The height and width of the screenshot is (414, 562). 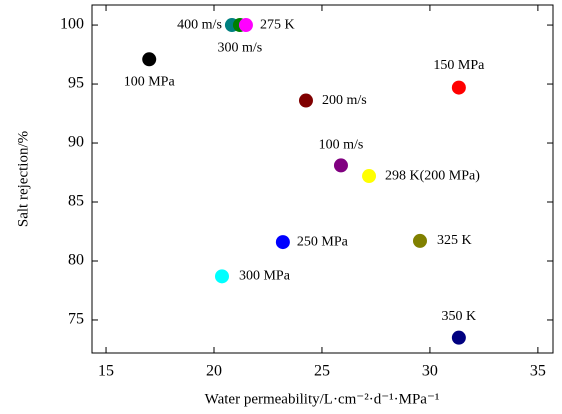 What do you see at coordinates (277, 24) in the screenshot?
I see `point-label: 275 K` at bounding box center [277, 24].